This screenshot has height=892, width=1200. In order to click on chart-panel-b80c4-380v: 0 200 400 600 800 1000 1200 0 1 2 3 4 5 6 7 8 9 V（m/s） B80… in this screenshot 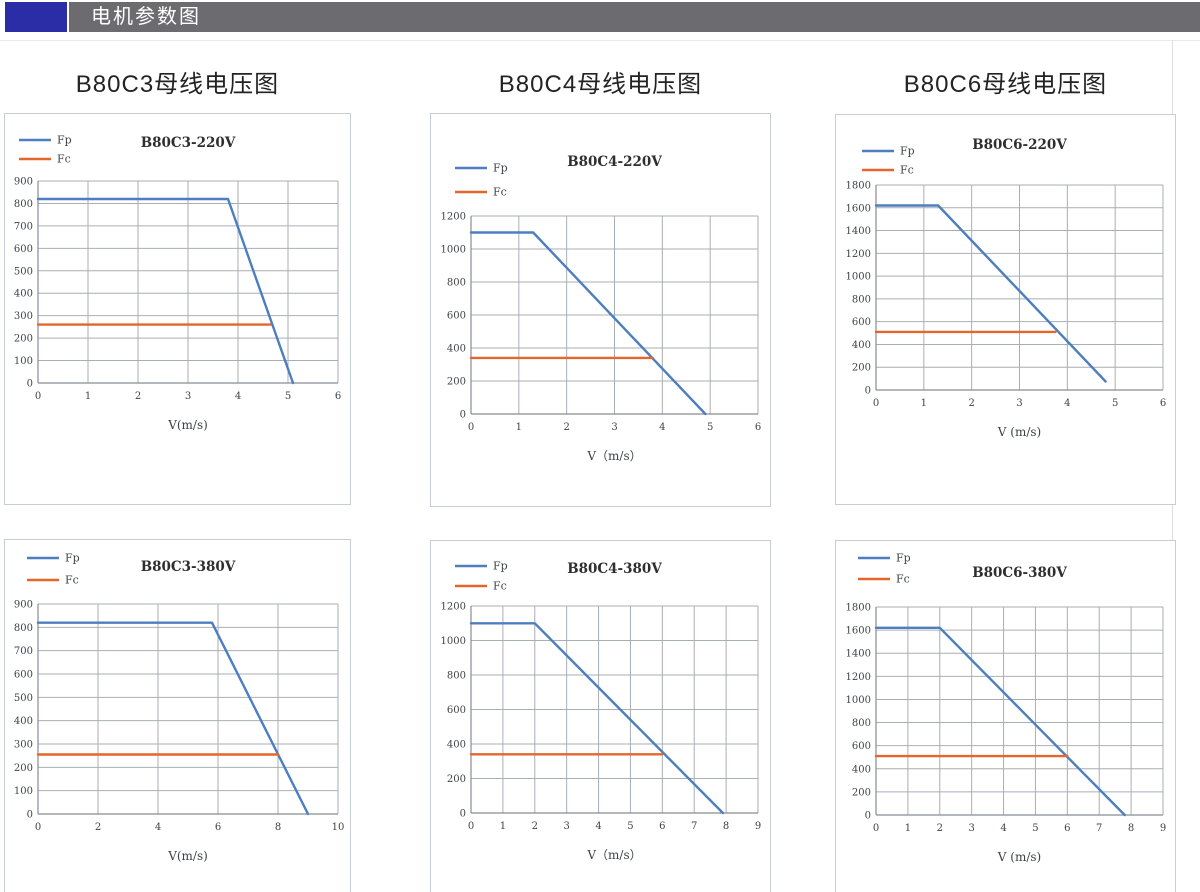, I will do `click(600, 716)`.